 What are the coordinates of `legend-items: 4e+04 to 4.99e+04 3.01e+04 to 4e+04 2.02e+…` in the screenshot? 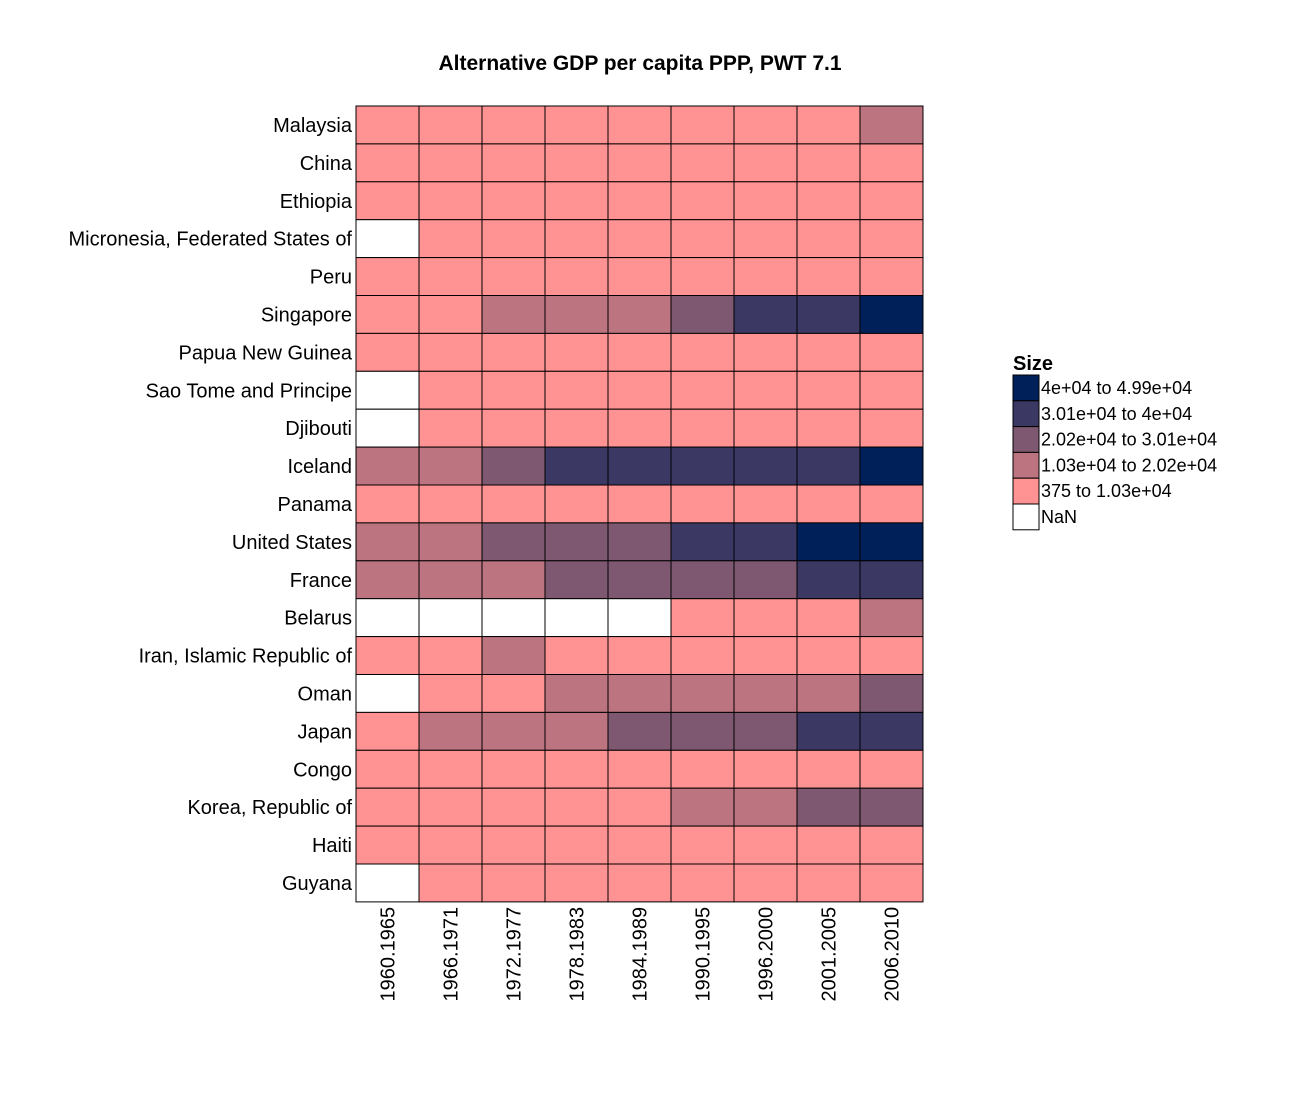 It's located at (1114, 452).